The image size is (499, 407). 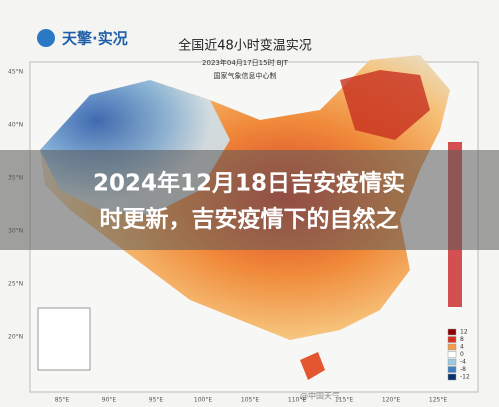 What do you see at coordinates (95, 39) in the screenshot?
I see `logo: 天擎·实况` at bounding box center [95, 39].